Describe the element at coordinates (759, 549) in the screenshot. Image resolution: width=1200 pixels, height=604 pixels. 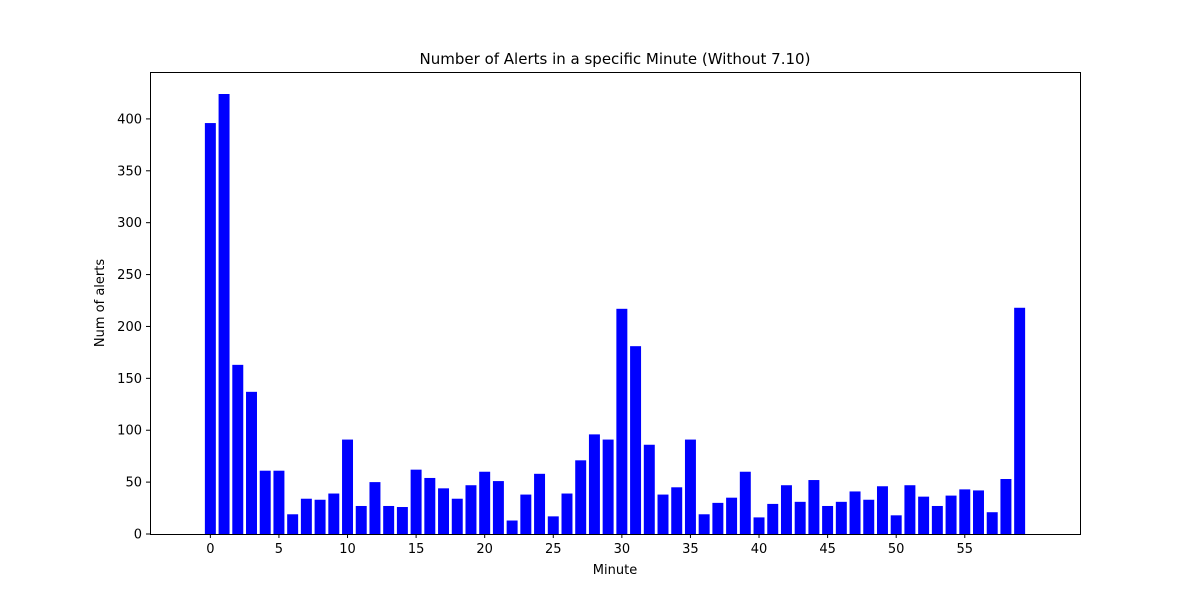
I see `x-tick-label: 40` at that location.